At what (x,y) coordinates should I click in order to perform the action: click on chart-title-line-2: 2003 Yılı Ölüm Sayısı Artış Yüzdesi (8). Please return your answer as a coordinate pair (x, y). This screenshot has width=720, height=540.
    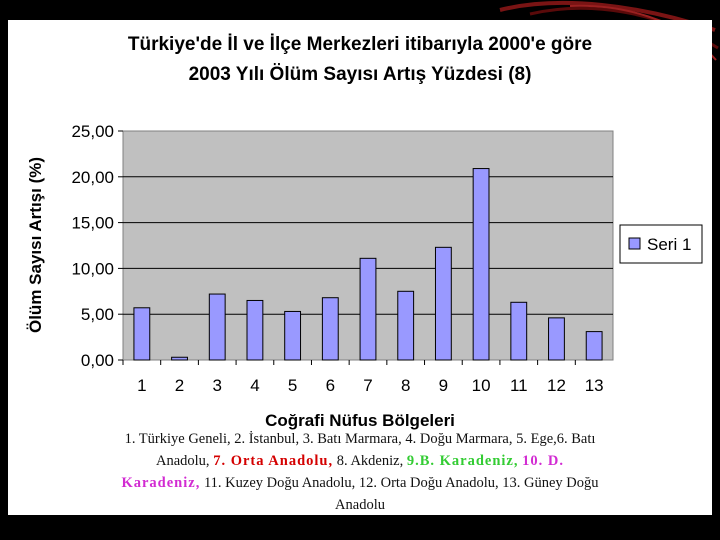
    Looking at the image, I should click on (360, 74).